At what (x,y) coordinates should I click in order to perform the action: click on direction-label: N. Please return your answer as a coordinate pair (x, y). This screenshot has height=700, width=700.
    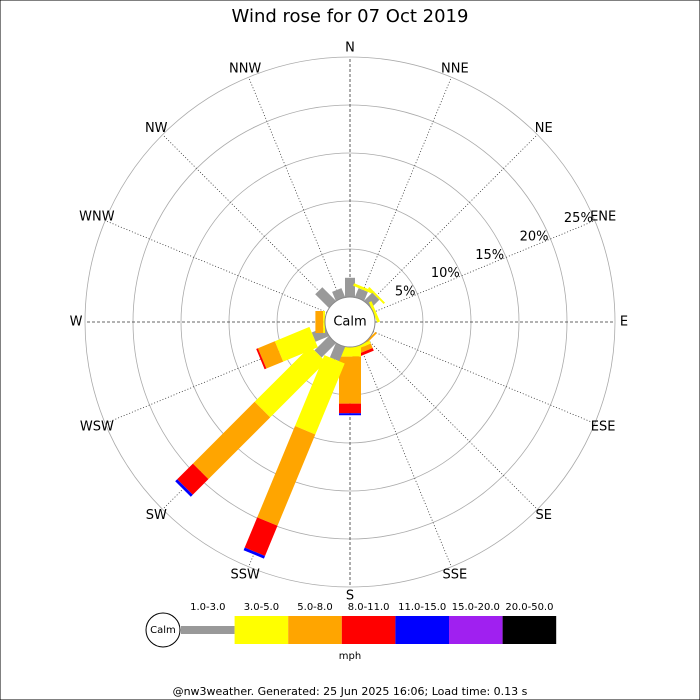
    Looking at the image, I should click on (350, 48).